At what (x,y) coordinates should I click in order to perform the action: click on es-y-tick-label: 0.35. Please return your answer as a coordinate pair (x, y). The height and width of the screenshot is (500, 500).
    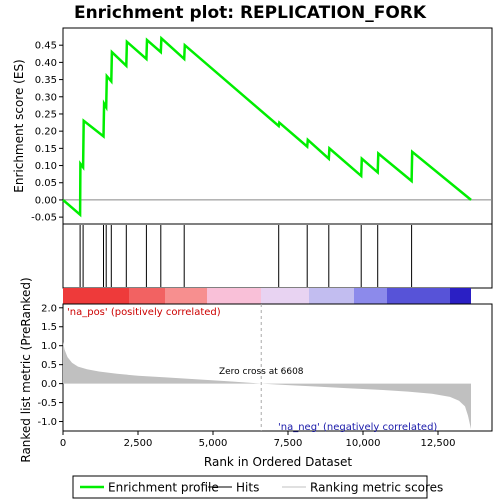
    Looking at the image, I should click on (46, 80).